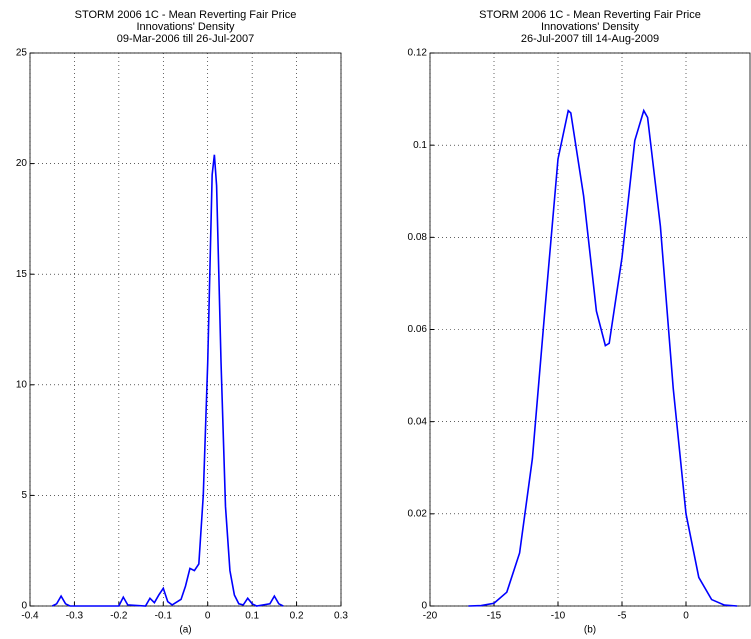 Image resolution: width=751 pixels, height=639 pixels. Describe the element at coordinates (590, 630) in the screenshot. I see `chart-caption: (b)` at that location.